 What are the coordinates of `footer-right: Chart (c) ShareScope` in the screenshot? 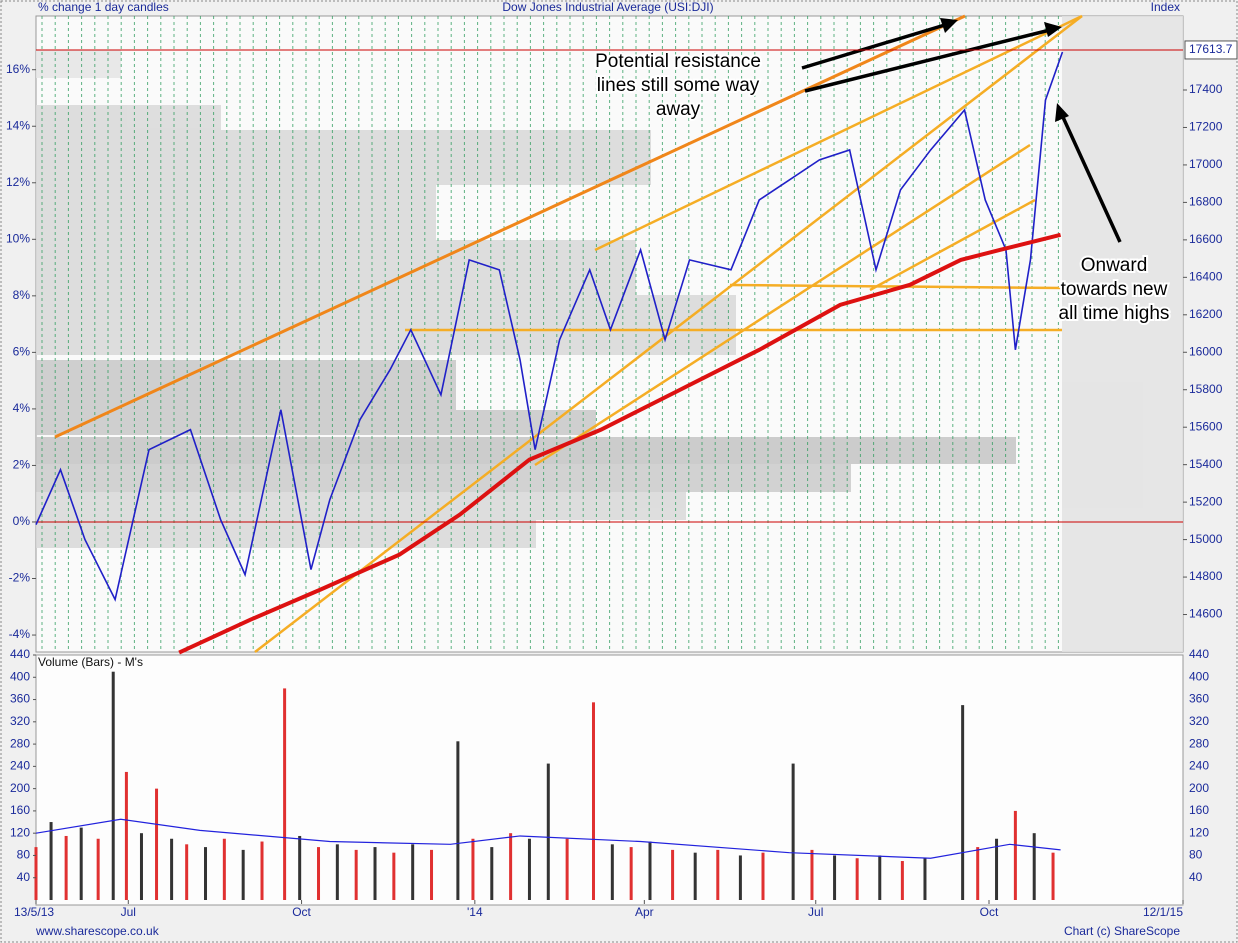 It's located at (1122, 931).